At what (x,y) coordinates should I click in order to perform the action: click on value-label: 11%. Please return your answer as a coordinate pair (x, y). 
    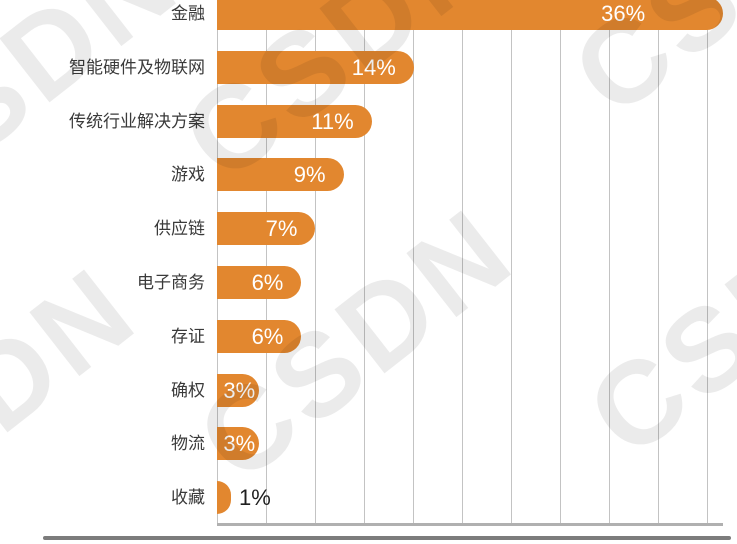
    Looking at the image, I should click on (332, 121).